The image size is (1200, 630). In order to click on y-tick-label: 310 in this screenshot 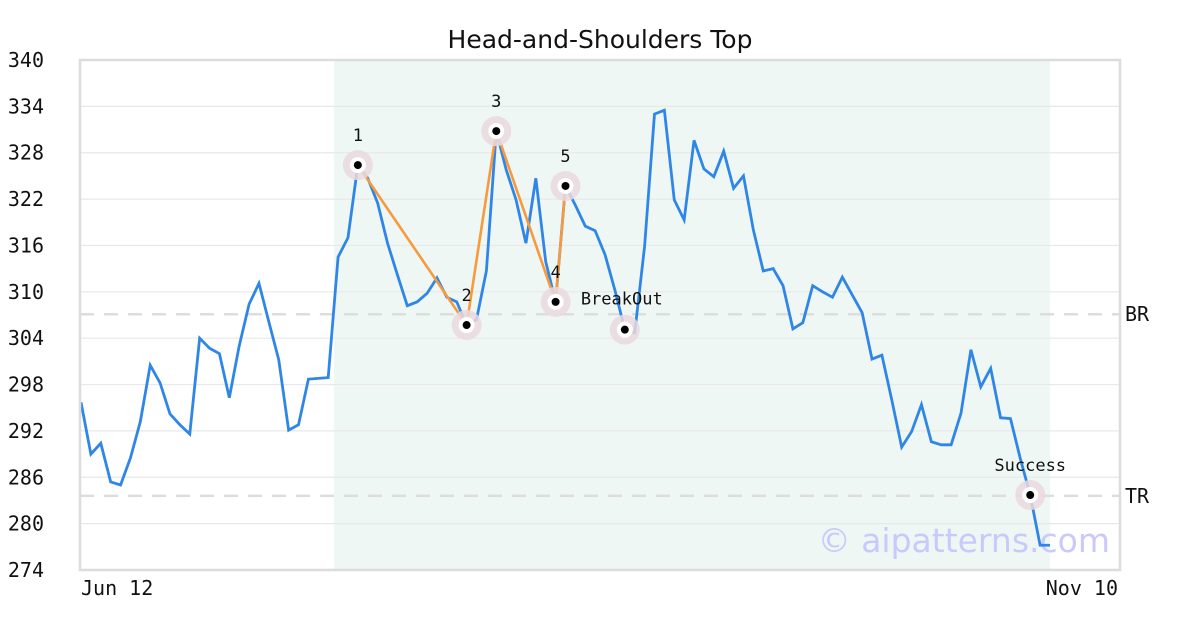, I will do `click(26, 292)`.